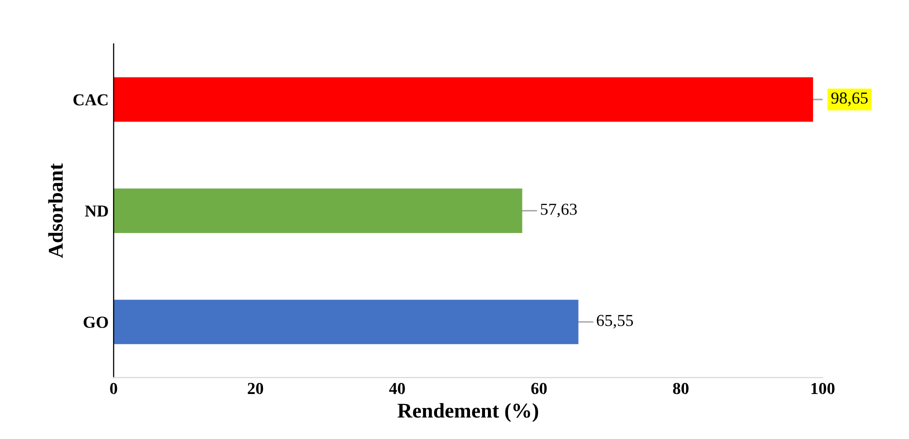 This screenshot has width=909, height=439. I want to click on data-label: 98,65, so click(849, 99).